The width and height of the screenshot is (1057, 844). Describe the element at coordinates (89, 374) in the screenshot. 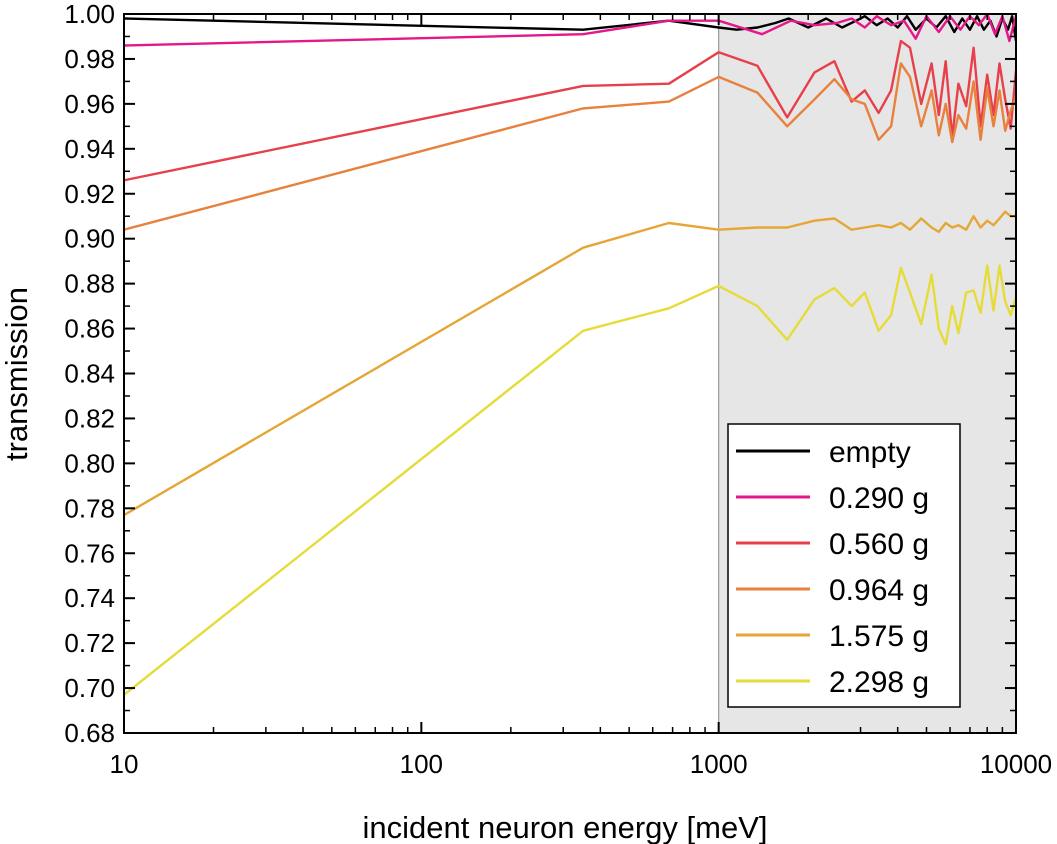

I see `y-tick-label: 0.84` at that location.